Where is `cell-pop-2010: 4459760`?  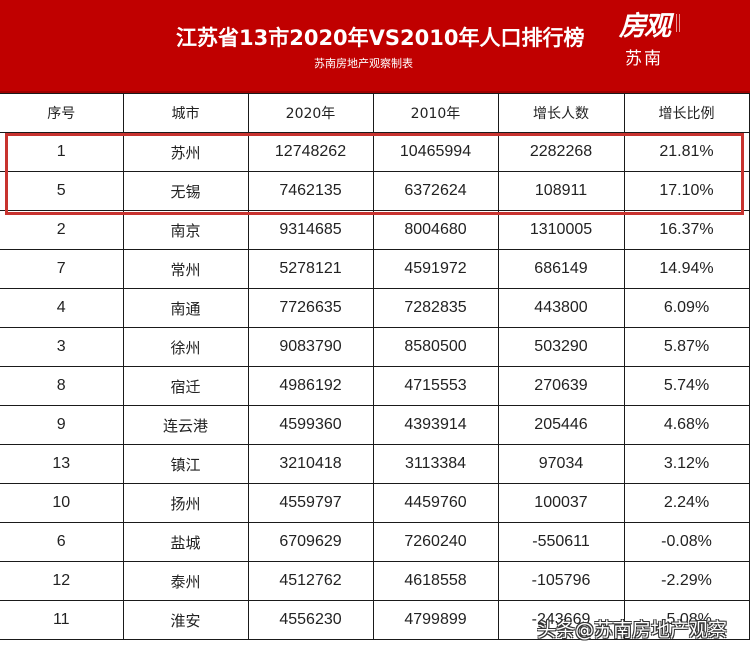 cell-pop-2010: 4459760 is located at coordinates (435, 503).